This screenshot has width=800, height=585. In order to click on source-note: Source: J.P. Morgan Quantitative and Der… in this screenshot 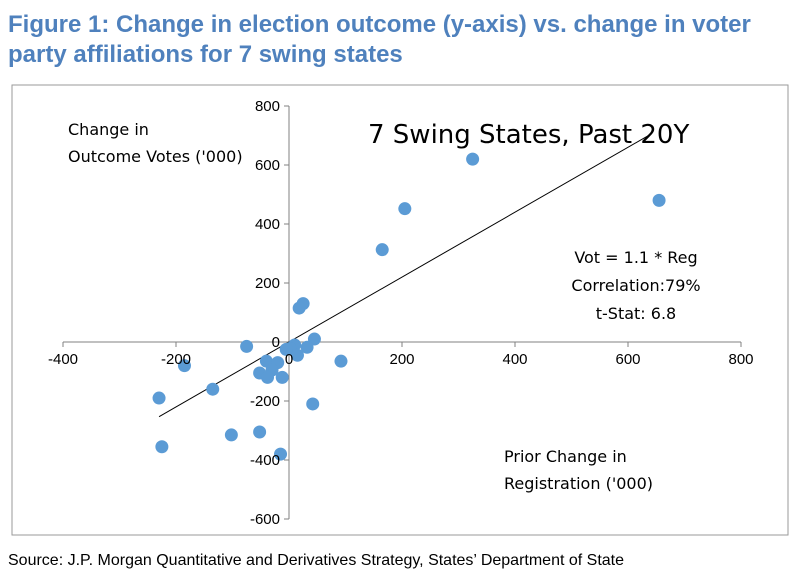, I will do `click(316, 560)`.